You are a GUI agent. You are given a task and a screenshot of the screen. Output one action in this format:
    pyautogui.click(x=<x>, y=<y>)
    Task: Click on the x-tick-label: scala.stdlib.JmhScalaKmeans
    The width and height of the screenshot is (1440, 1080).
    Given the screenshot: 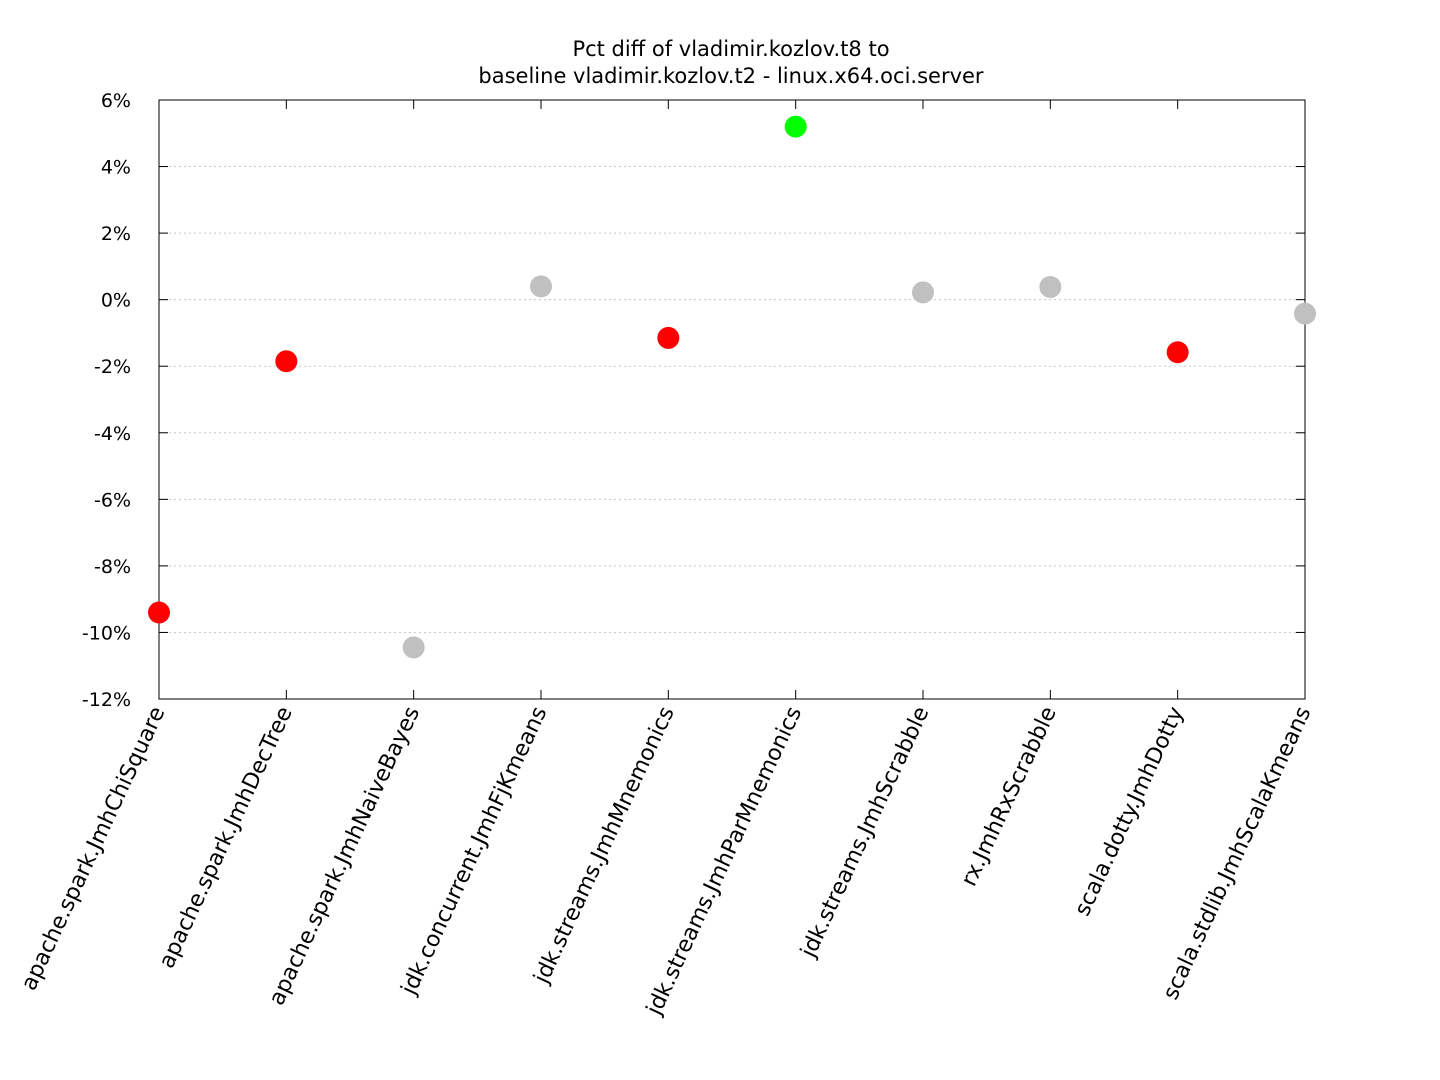 What is the action you would take?
    pyautogui.click(x=1237, y=853)
    